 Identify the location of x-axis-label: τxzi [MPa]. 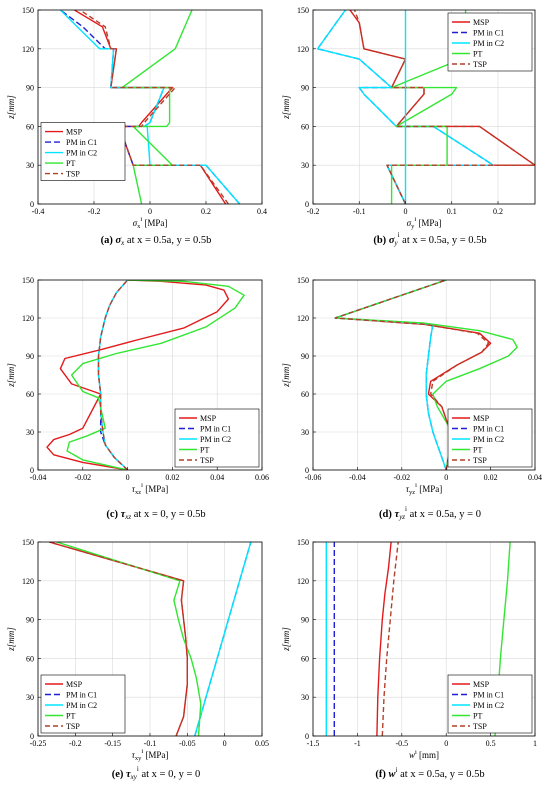
(150, 489).